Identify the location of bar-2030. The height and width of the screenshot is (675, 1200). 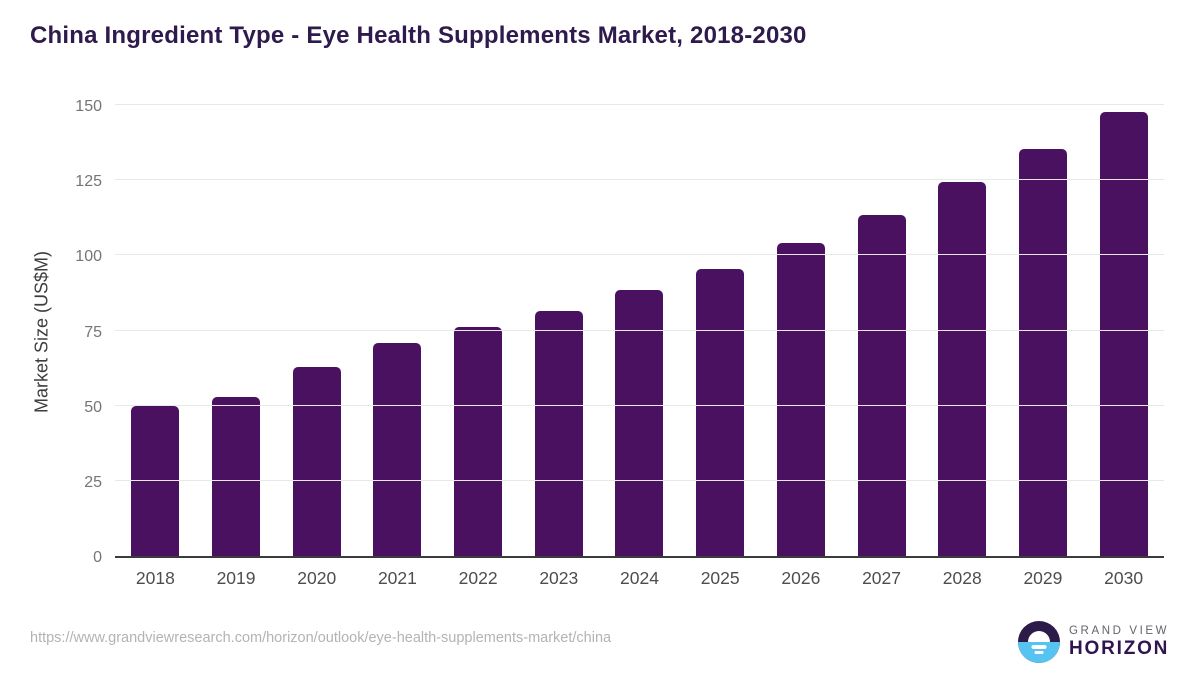
(1123, 333).